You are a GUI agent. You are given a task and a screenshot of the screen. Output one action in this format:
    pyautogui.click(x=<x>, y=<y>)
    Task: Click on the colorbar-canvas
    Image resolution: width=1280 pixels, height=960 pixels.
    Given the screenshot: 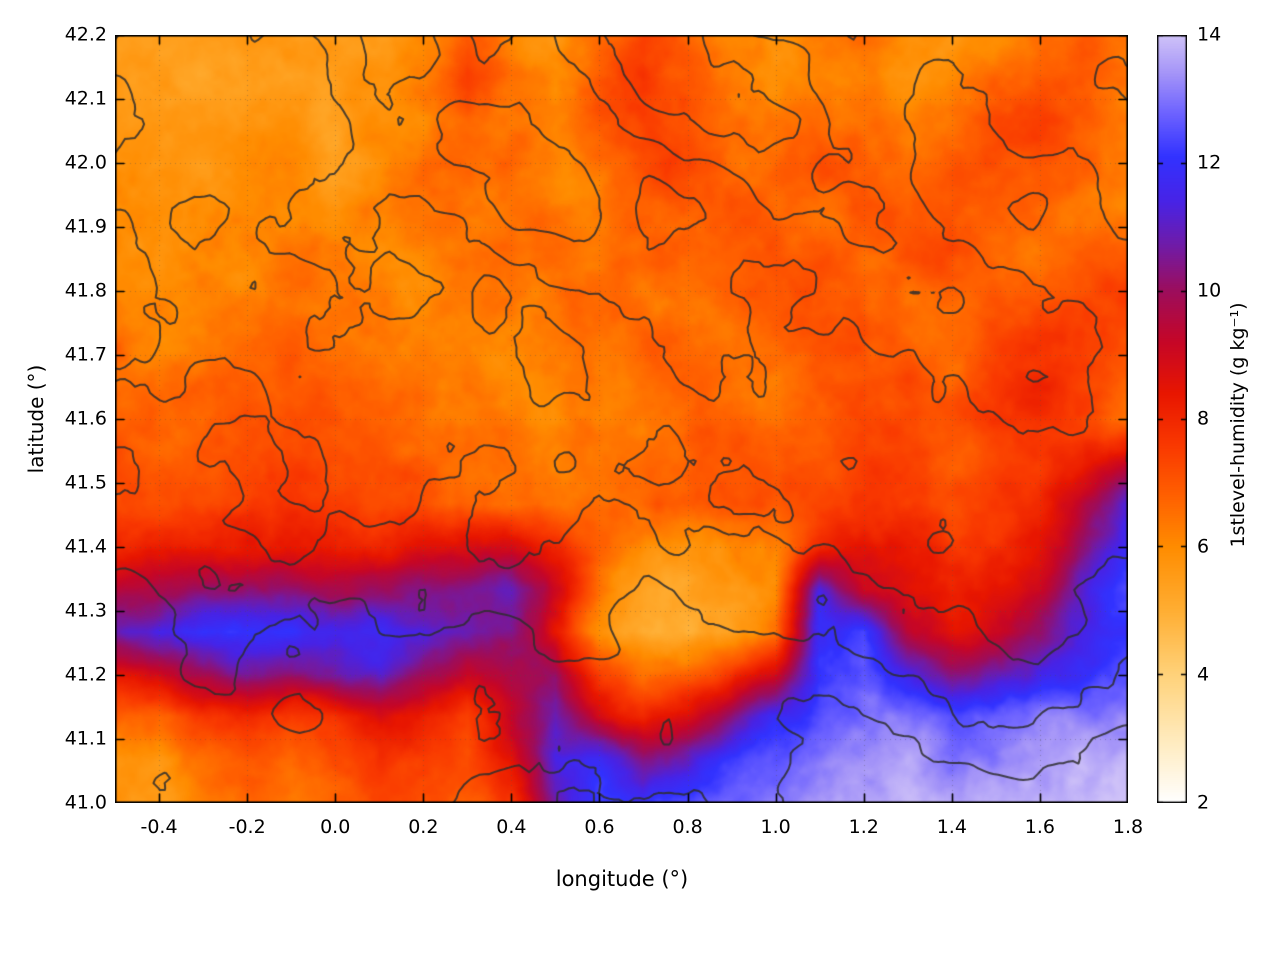 What is the action you would take?
    pyautogui.click(x=1172, y=419)
    